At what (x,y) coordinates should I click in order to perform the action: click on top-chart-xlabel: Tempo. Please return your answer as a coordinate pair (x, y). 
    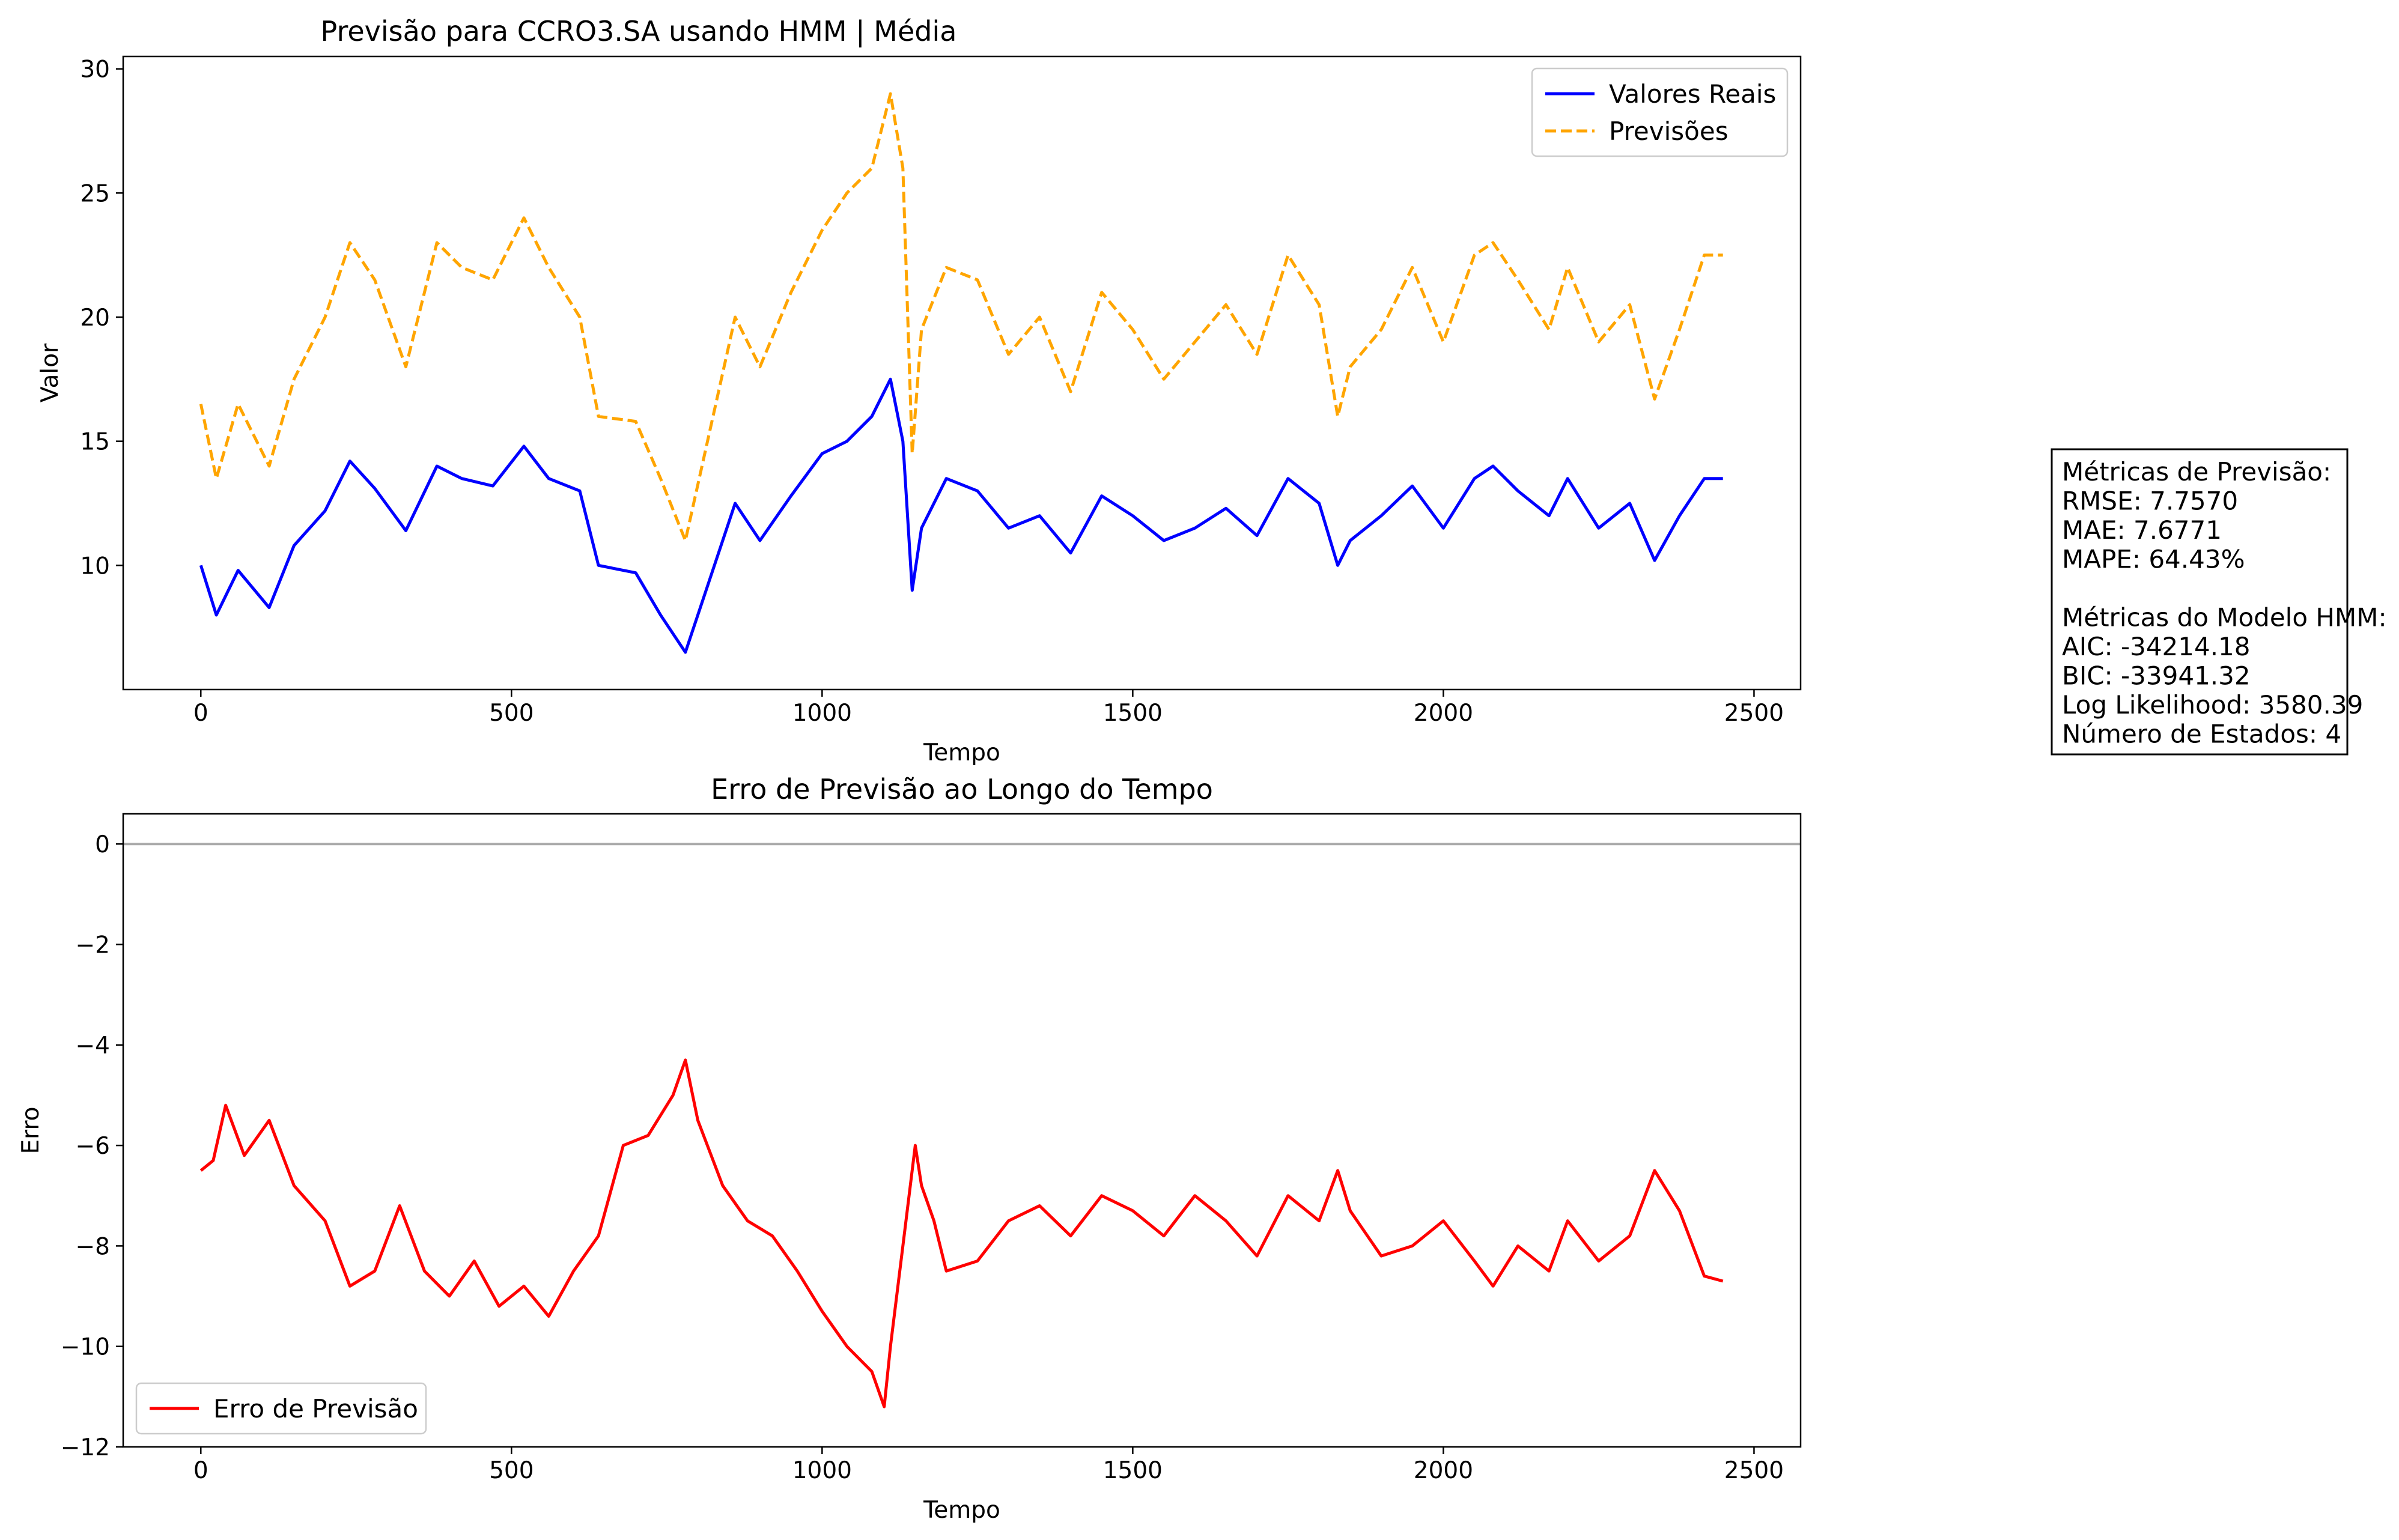
    Looking at the image, I should click on (962, 752).